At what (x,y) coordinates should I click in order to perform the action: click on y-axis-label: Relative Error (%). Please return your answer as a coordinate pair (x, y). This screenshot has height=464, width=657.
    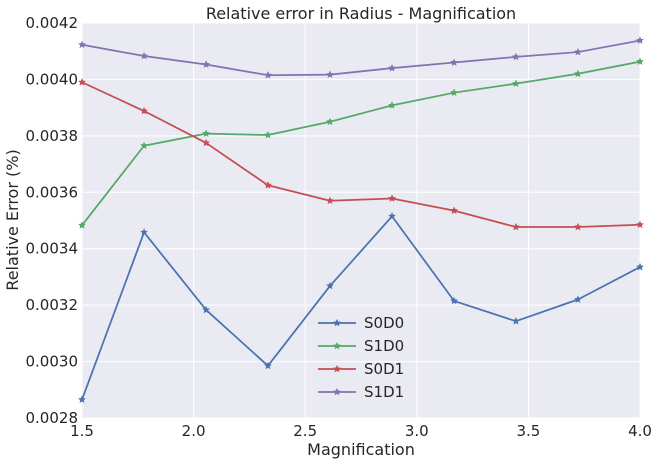
    Looking at the image, I should click on (12, 219).